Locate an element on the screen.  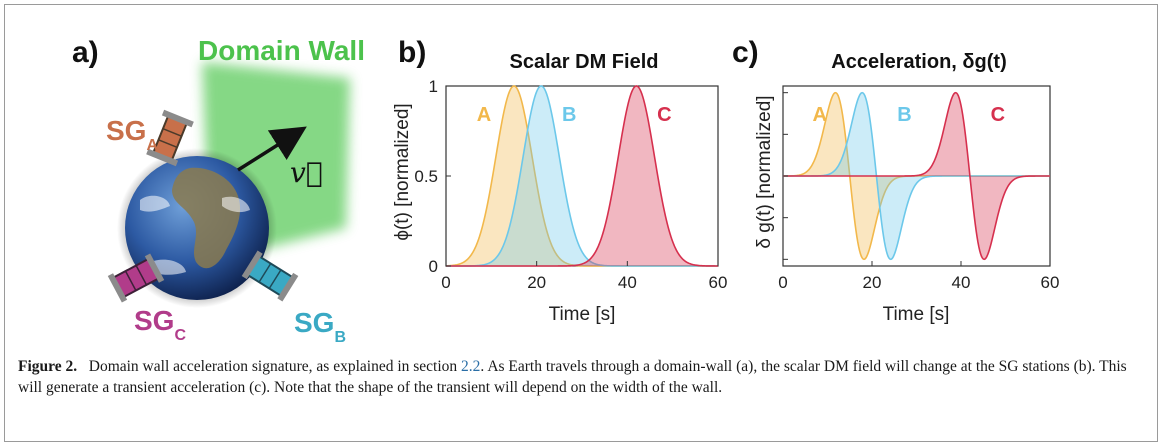
panel-b-letter: b) is located at coordinates (412, 52).